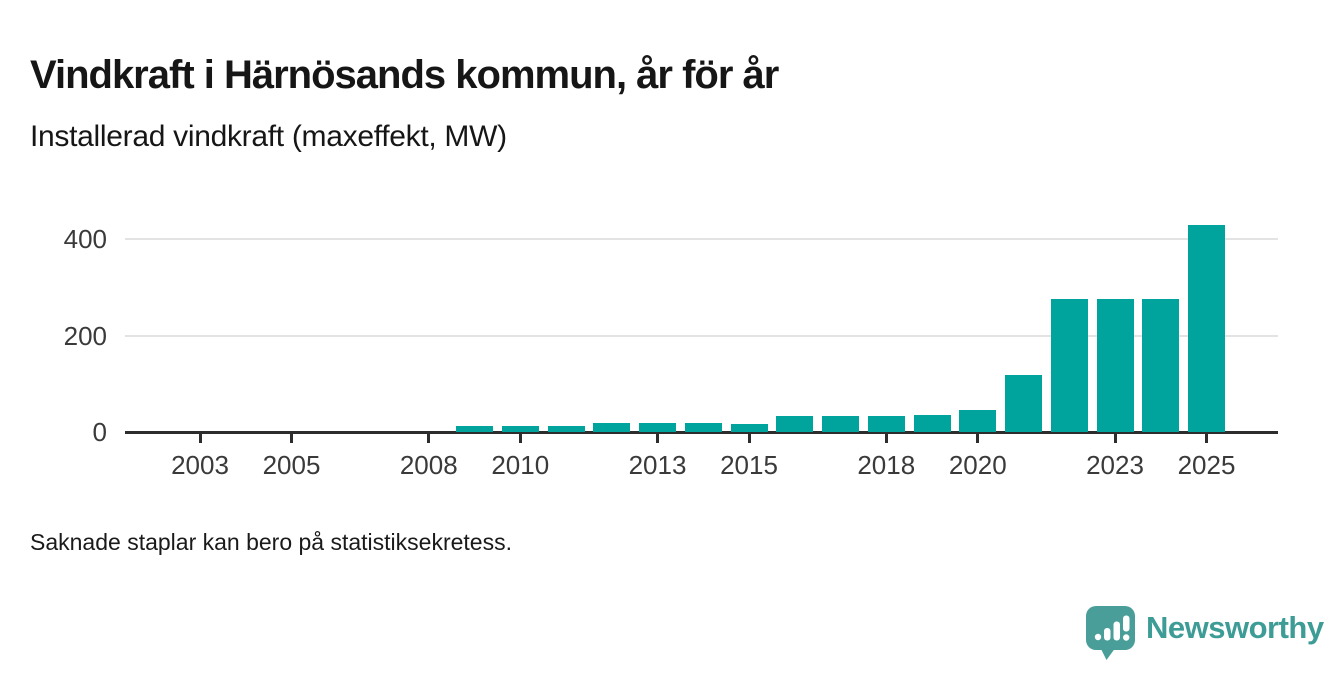 The image size is (1340, 685). Describe the element at coordinates (566, 429) in the screenshot. I see `bar-2011` at that location.